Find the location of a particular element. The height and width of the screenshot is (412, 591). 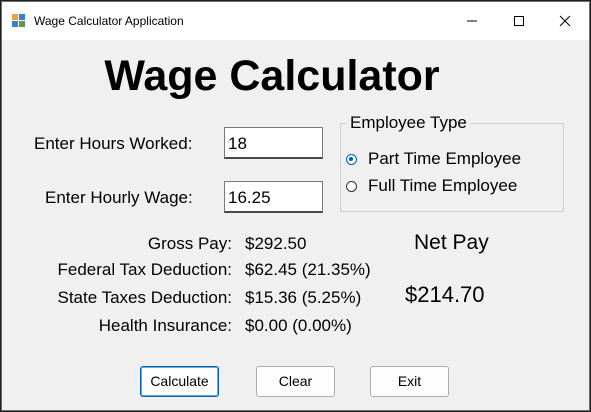

wage-label: Enter Hourly Wage: is located at coordinates (119, 197).